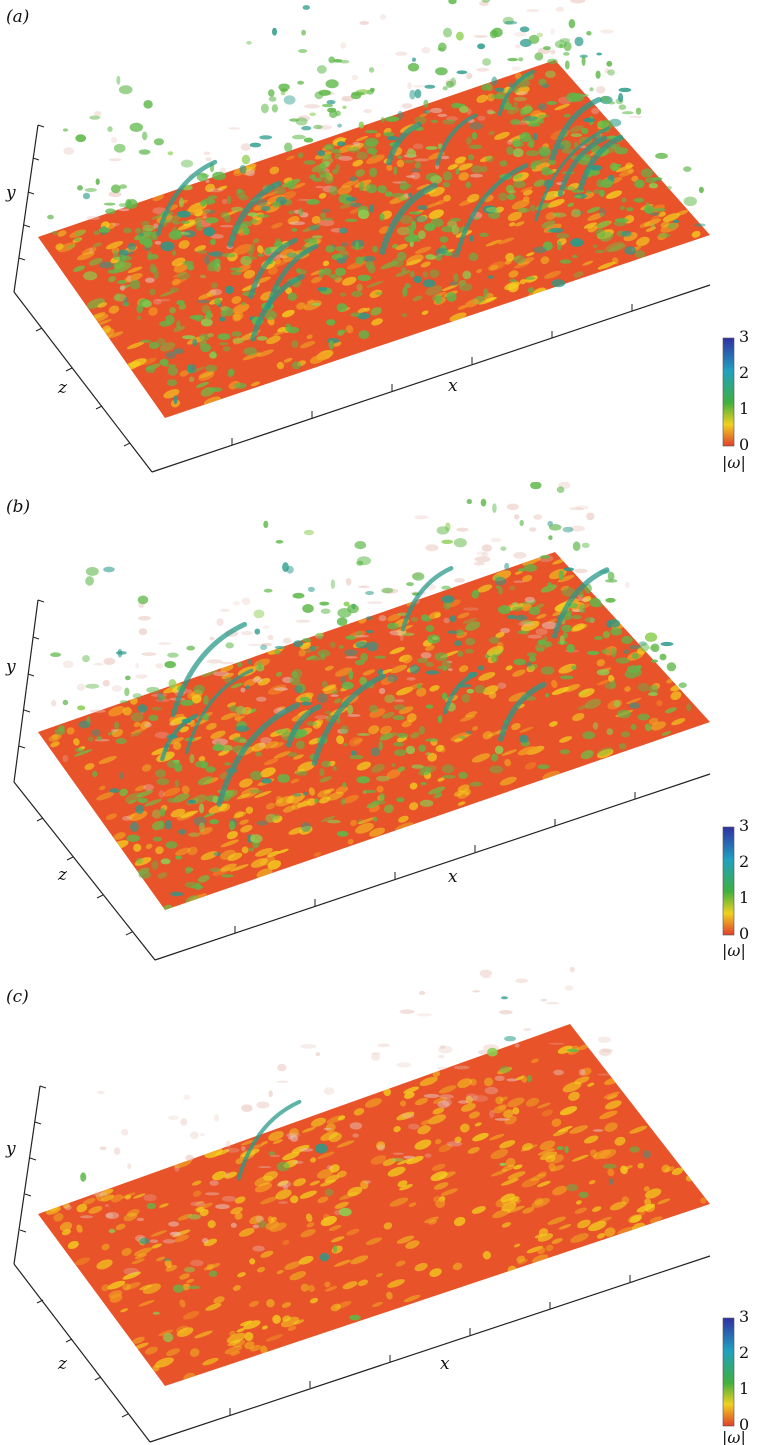 This screenshot has height=1445, width=763. Describe the element at coordinates (17, 17) in the screenshot. I see `panel-label: (a)` at that location.